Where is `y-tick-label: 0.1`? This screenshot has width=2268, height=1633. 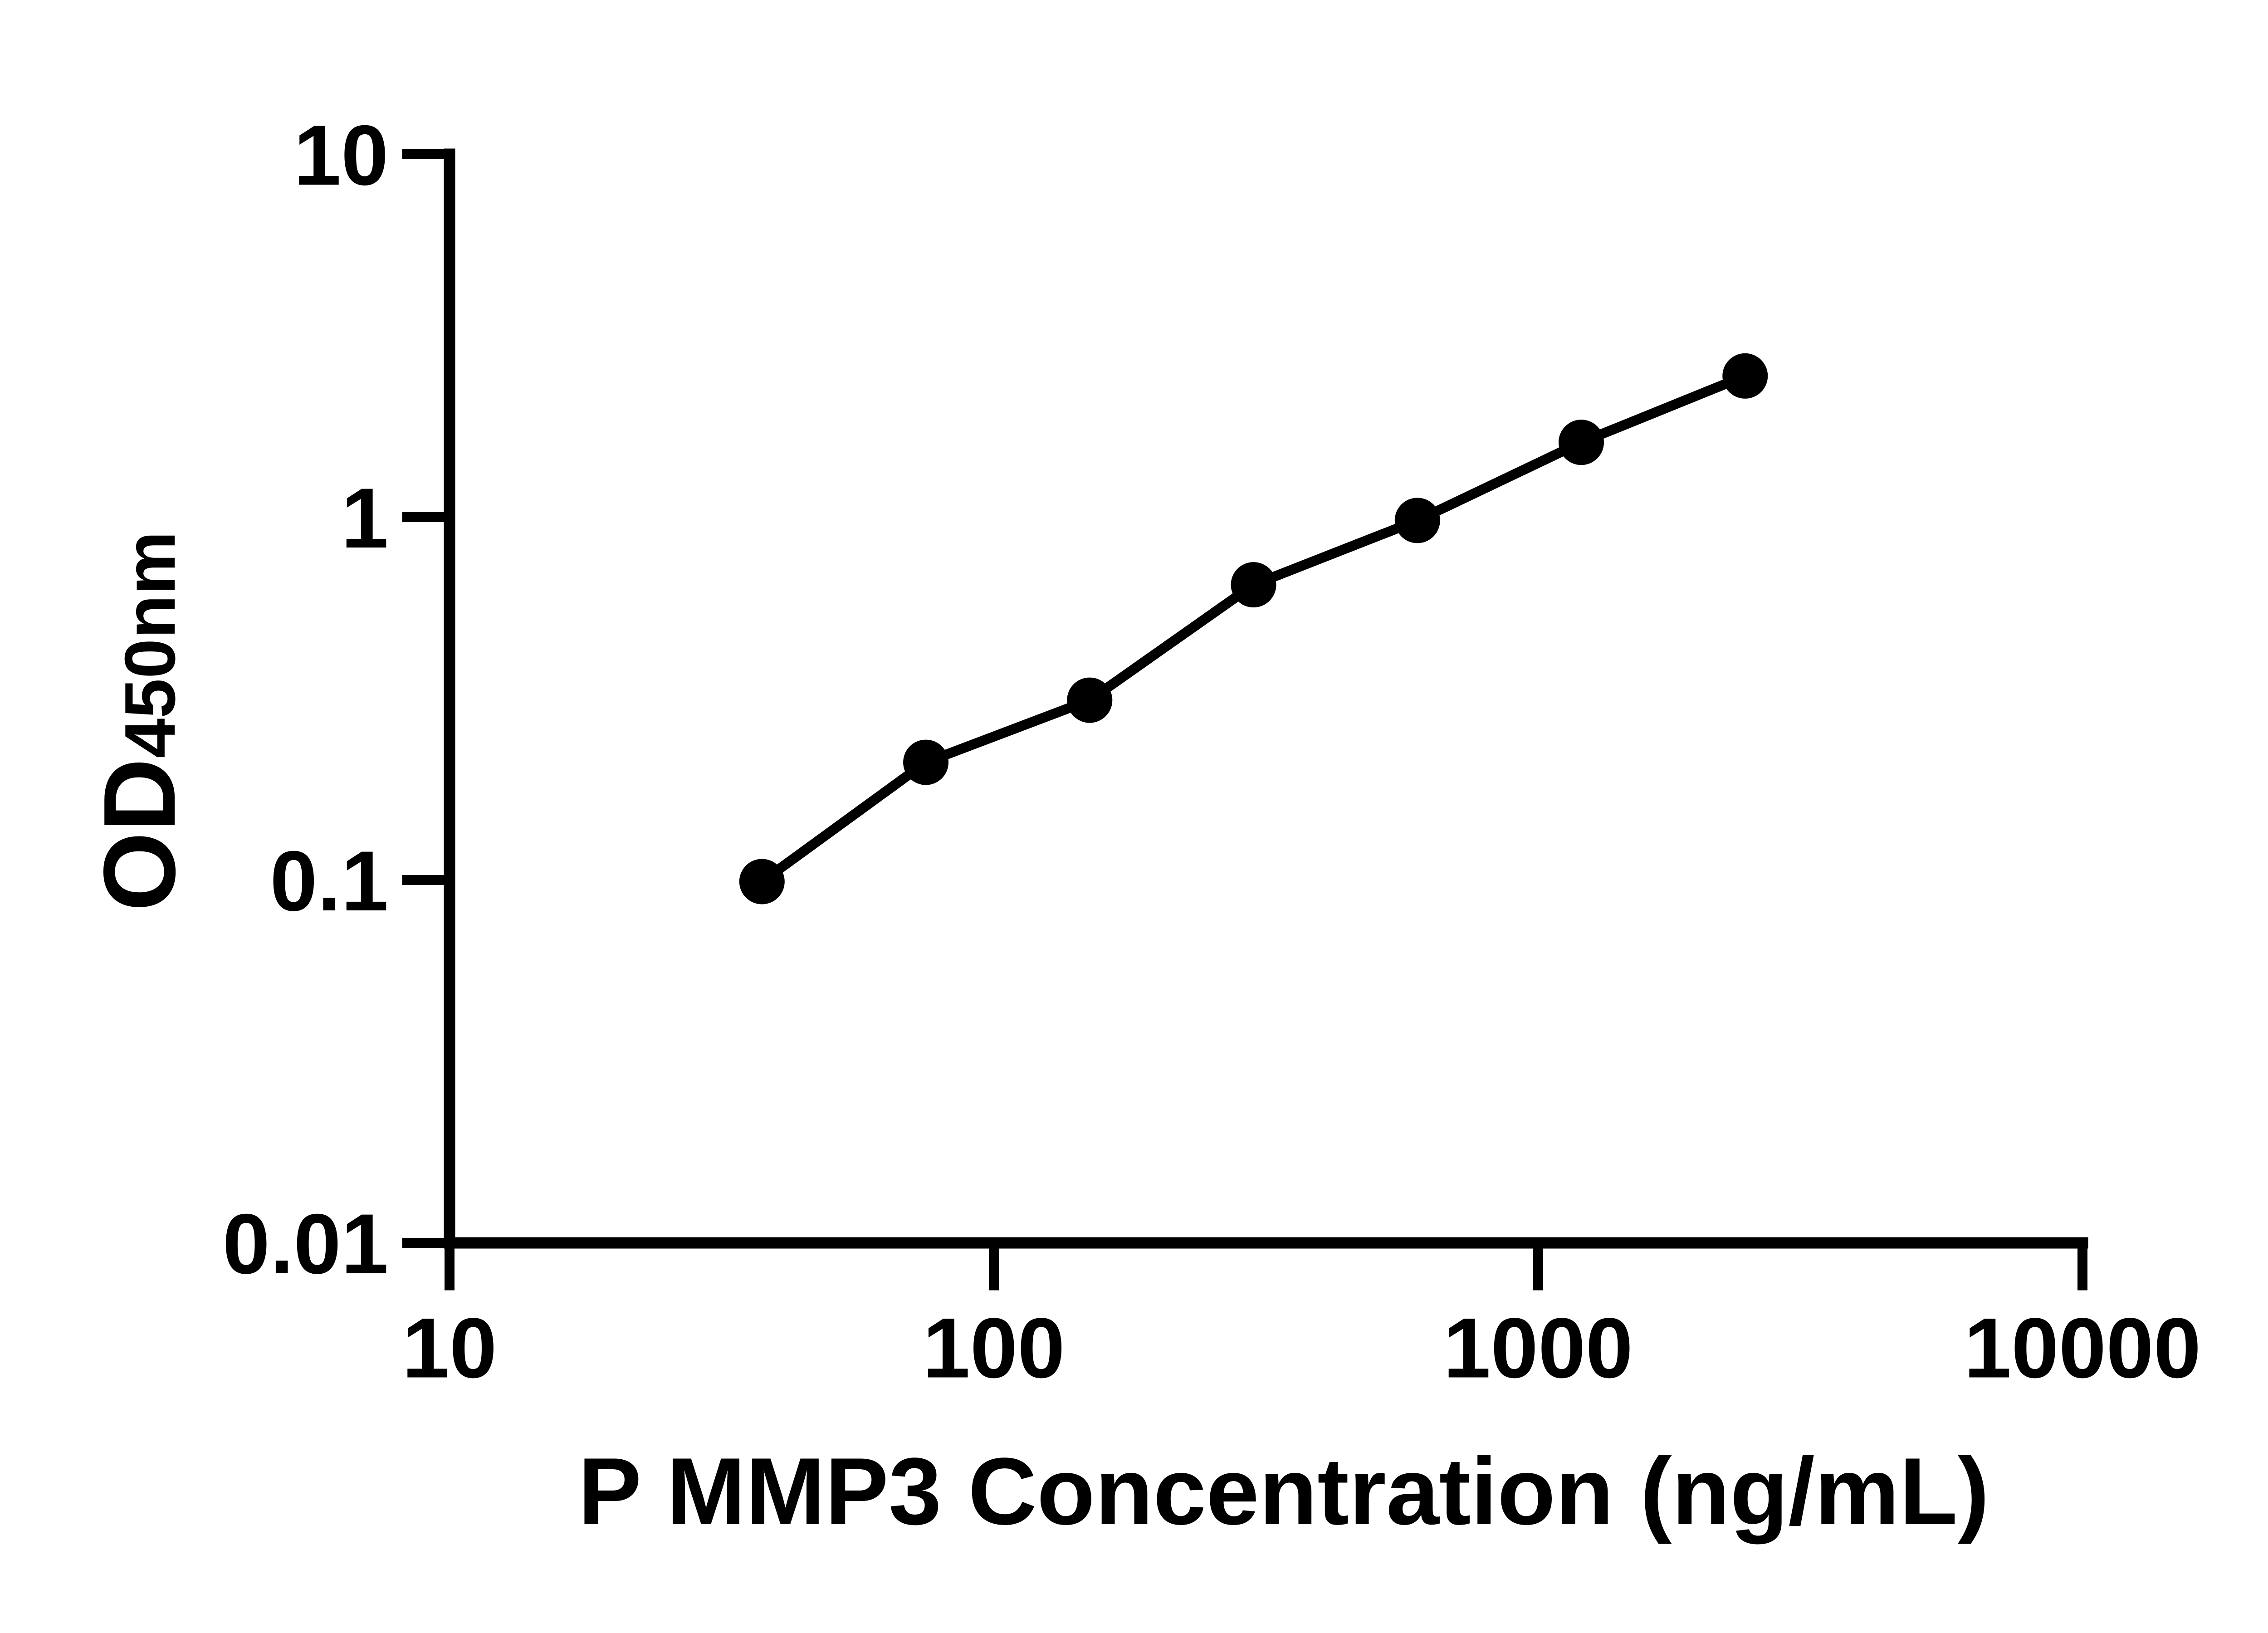
y-tick-label: 0.1 is located at coordinates (329, 881).